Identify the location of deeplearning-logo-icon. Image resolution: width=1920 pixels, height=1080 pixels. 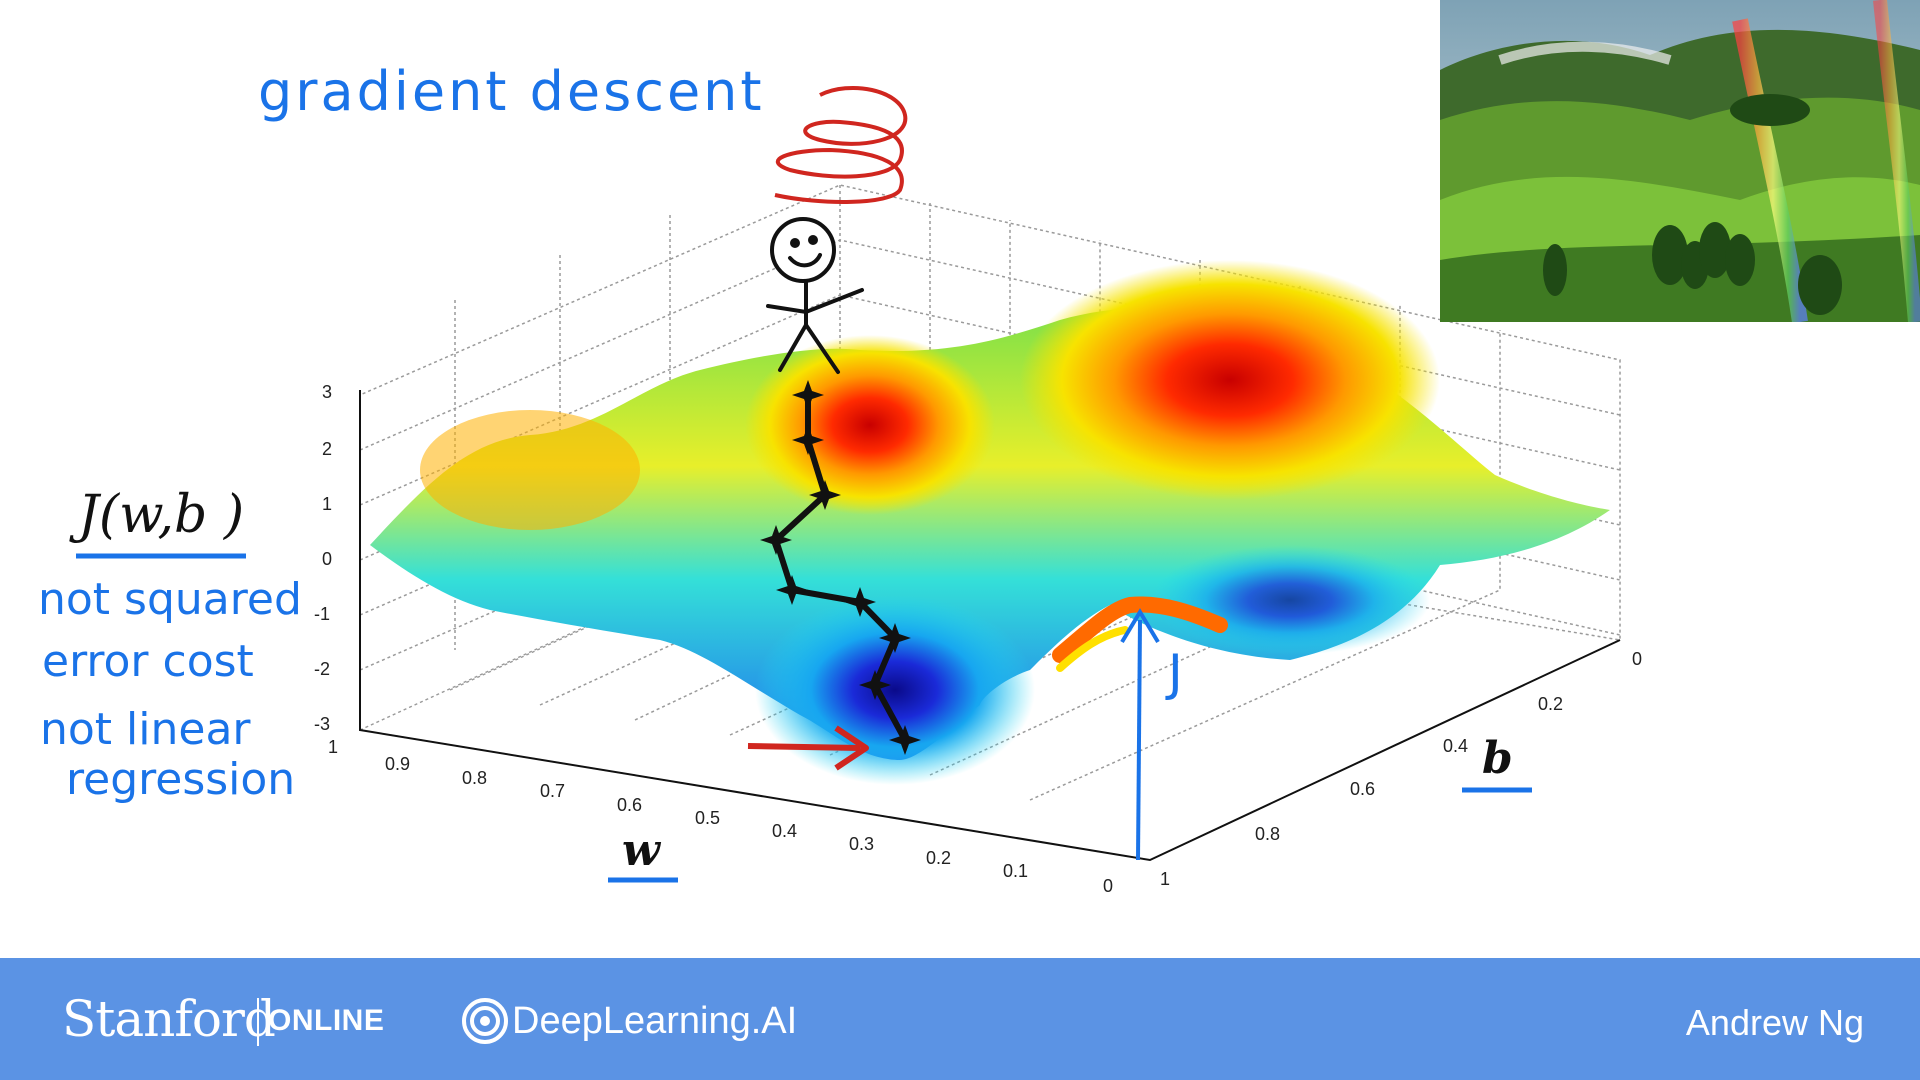
(485, 1021).